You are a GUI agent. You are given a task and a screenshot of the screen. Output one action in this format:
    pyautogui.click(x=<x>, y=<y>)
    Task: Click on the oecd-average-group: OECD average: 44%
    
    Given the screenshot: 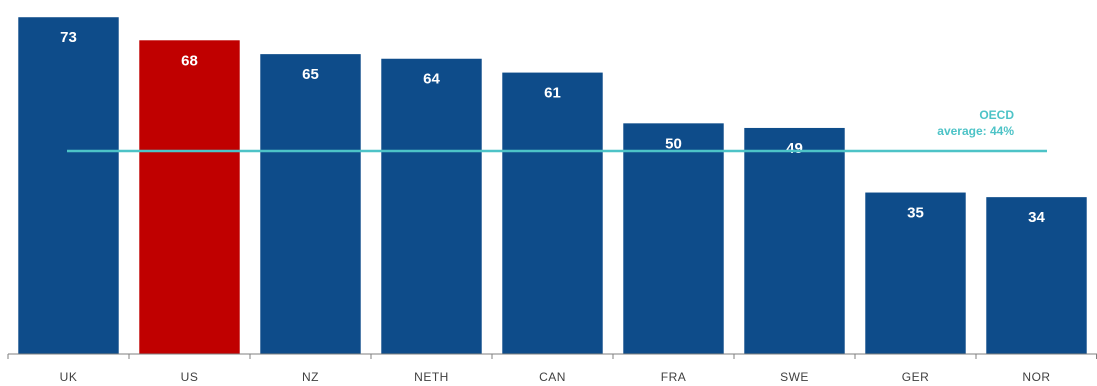 What is the action you would take?
    pyautogui.click(x=557, y=130)
    